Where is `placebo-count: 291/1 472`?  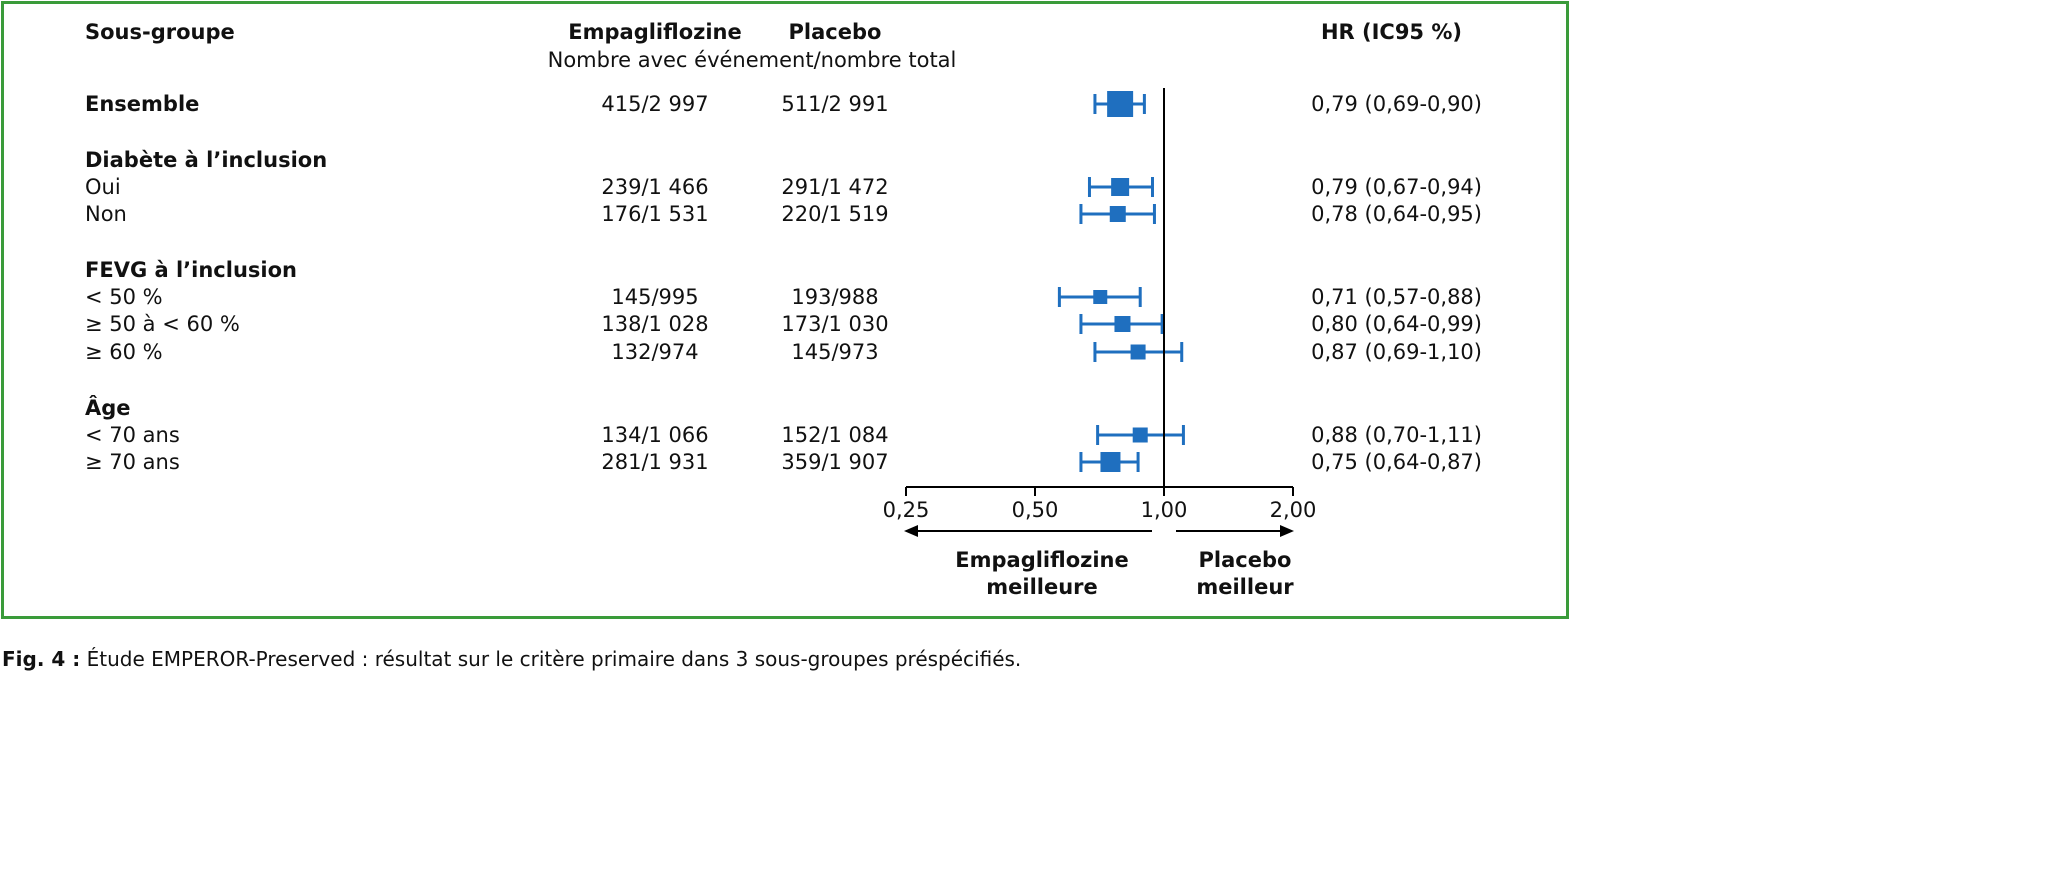
placebo-count: 291/1 472 is located at coordinates (835, 187).